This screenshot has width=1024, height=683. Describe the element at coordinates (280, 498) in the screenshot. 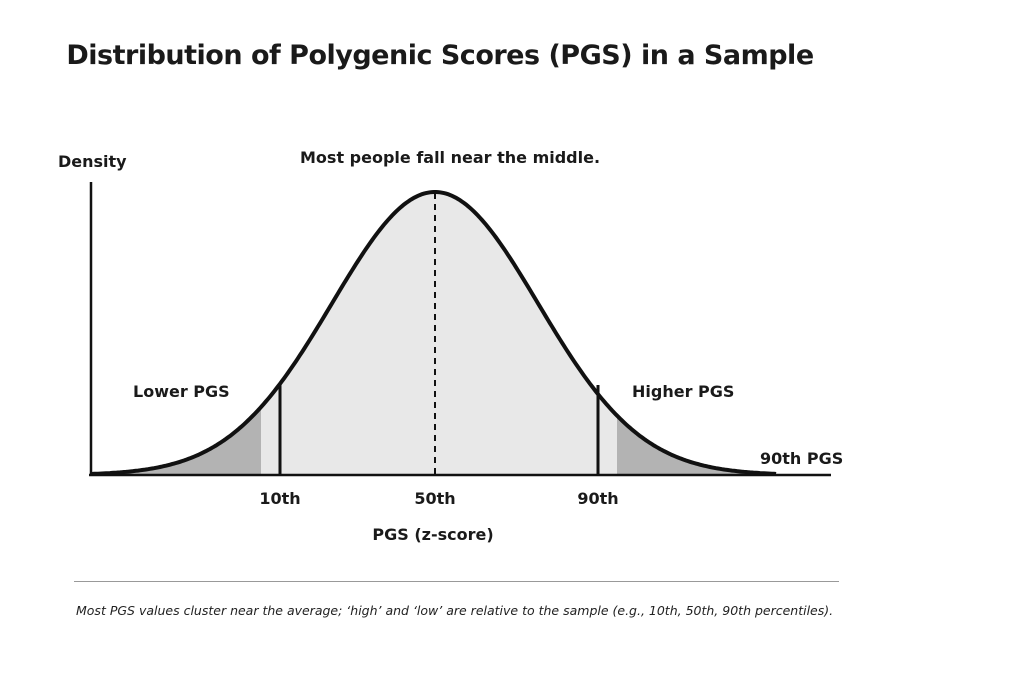

I see `tick-label-10th: 10th` at that location.